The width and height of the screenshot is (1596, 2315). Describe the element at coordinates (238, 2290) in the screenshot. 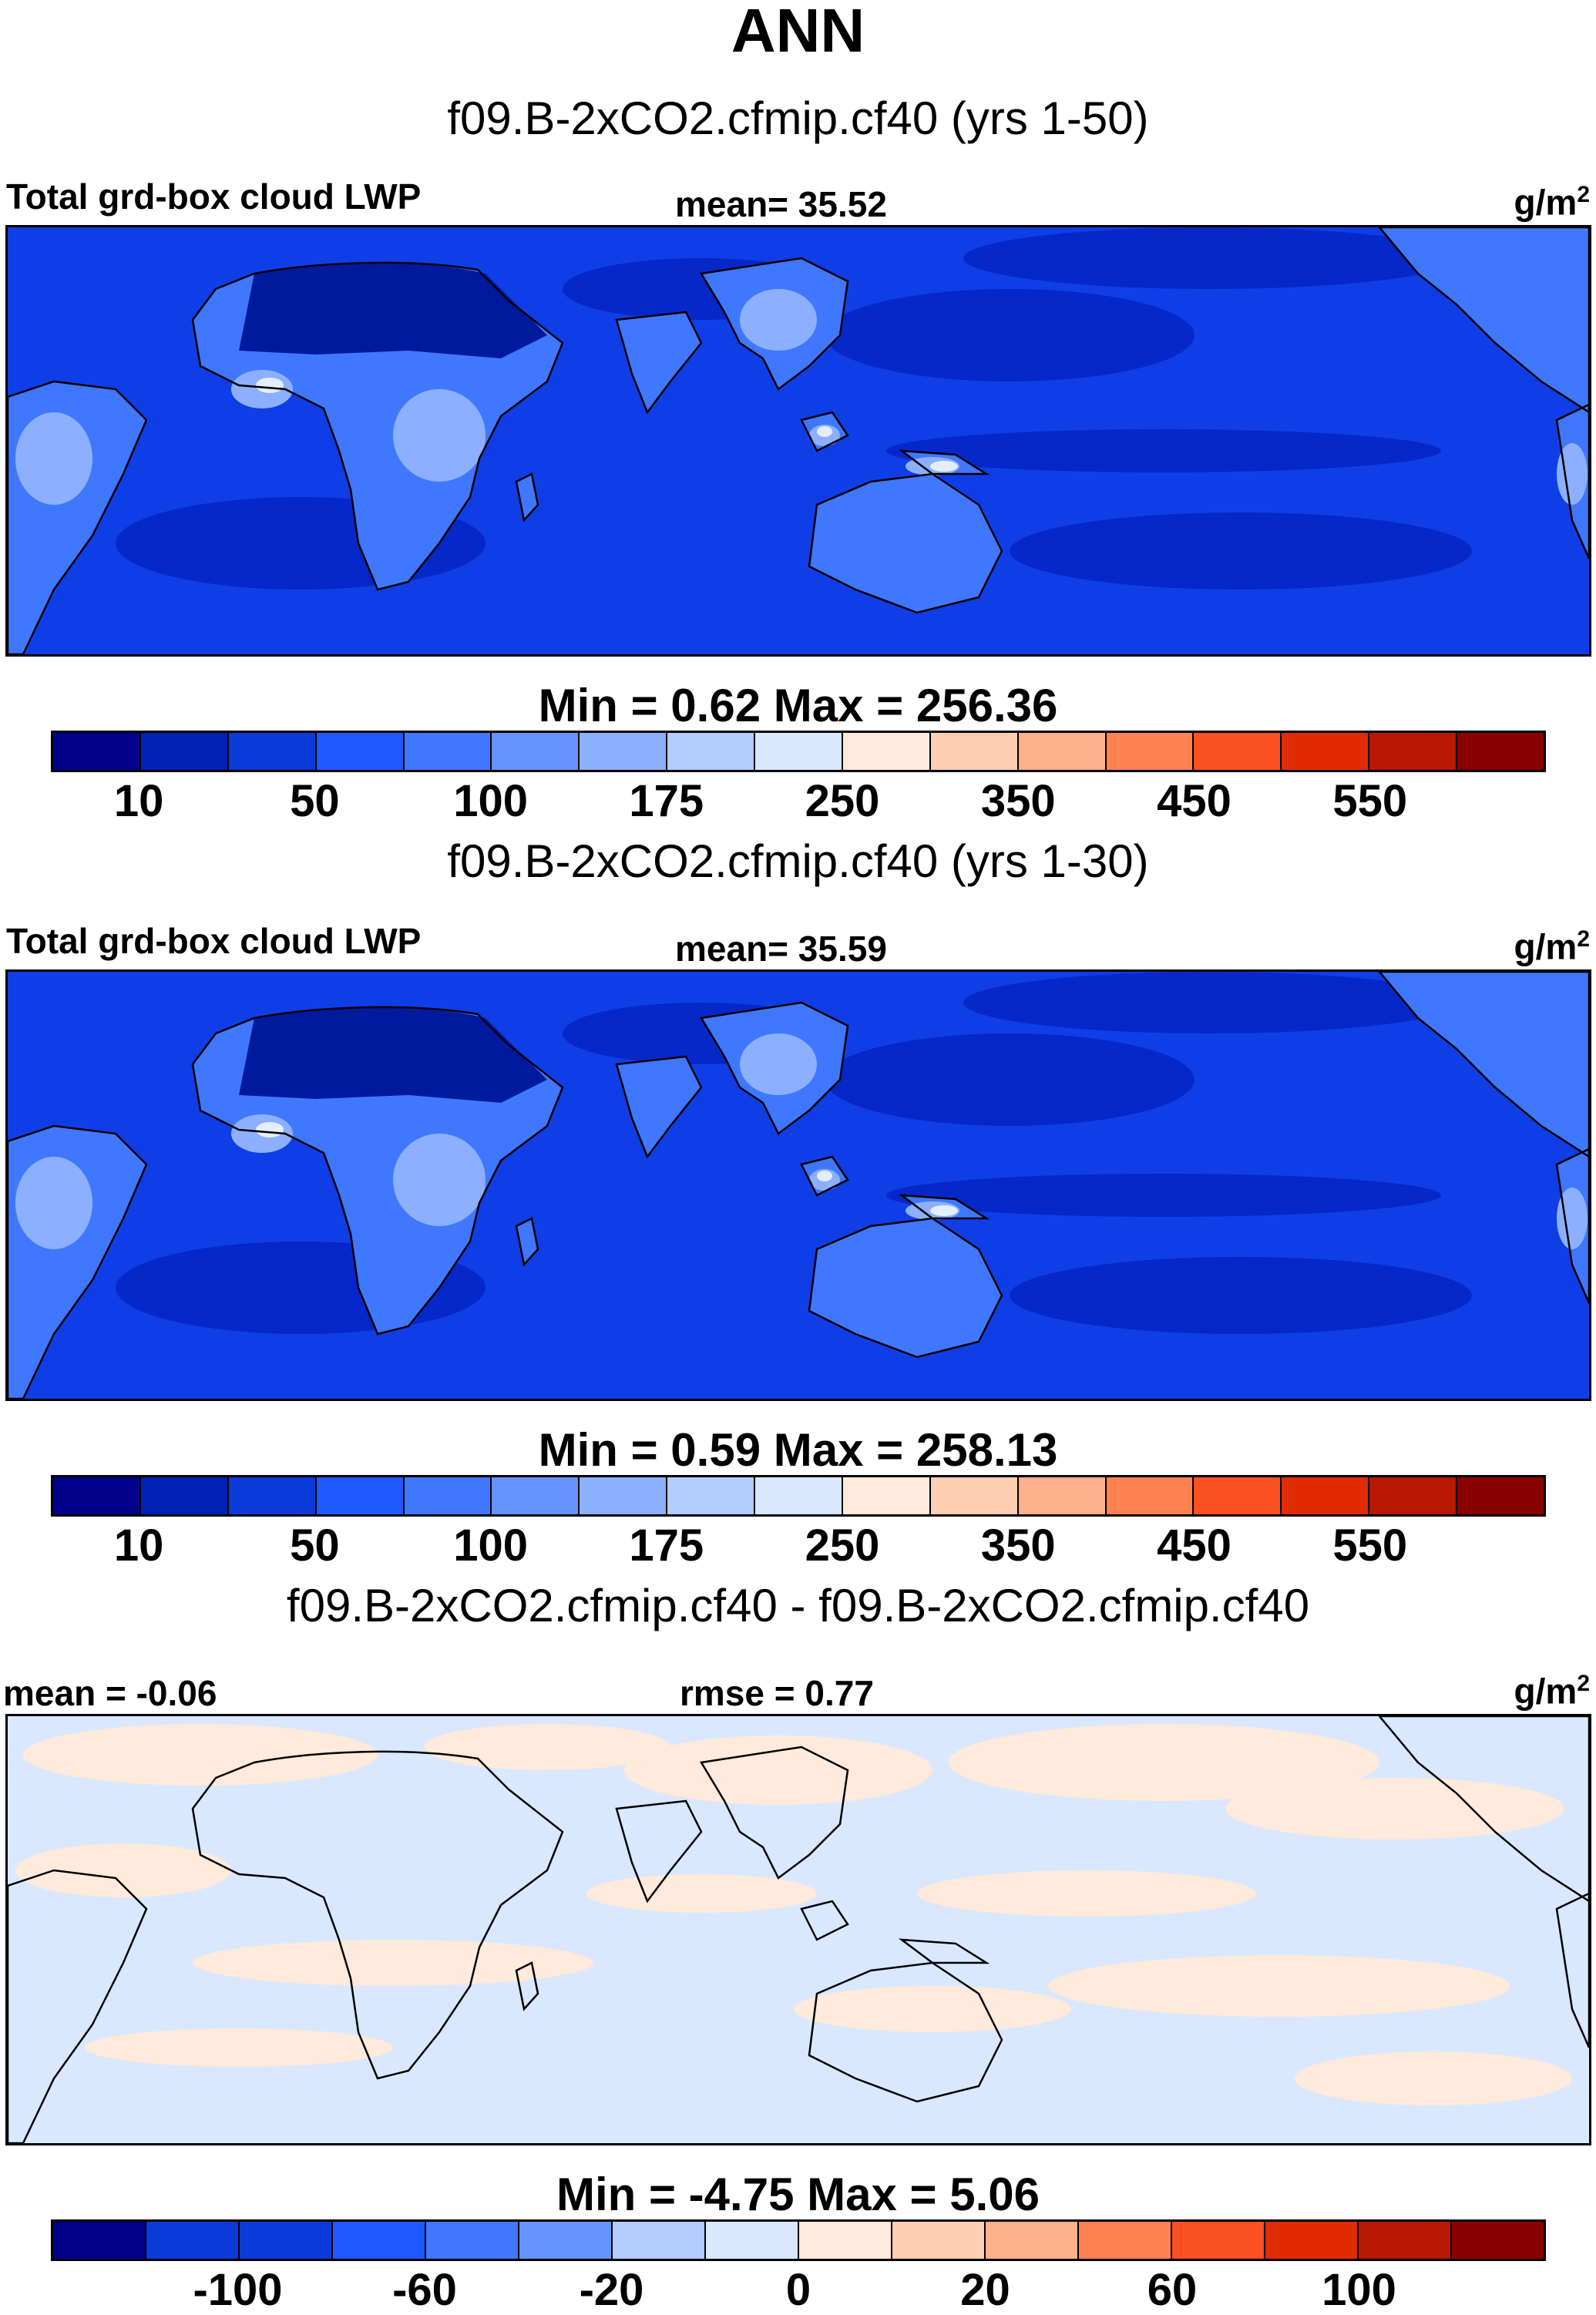

I see `colorbar-tick-label: -100` at that location.